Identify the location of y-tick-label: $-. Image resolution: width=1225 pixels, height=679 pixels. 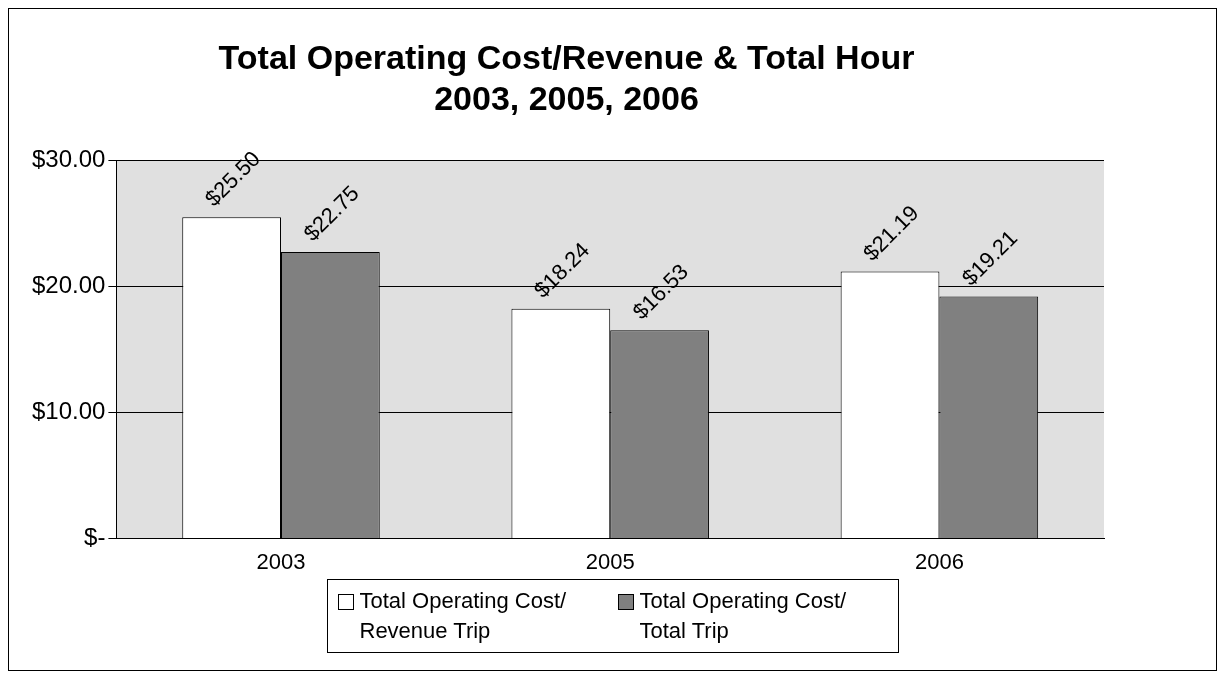
(95, 537).